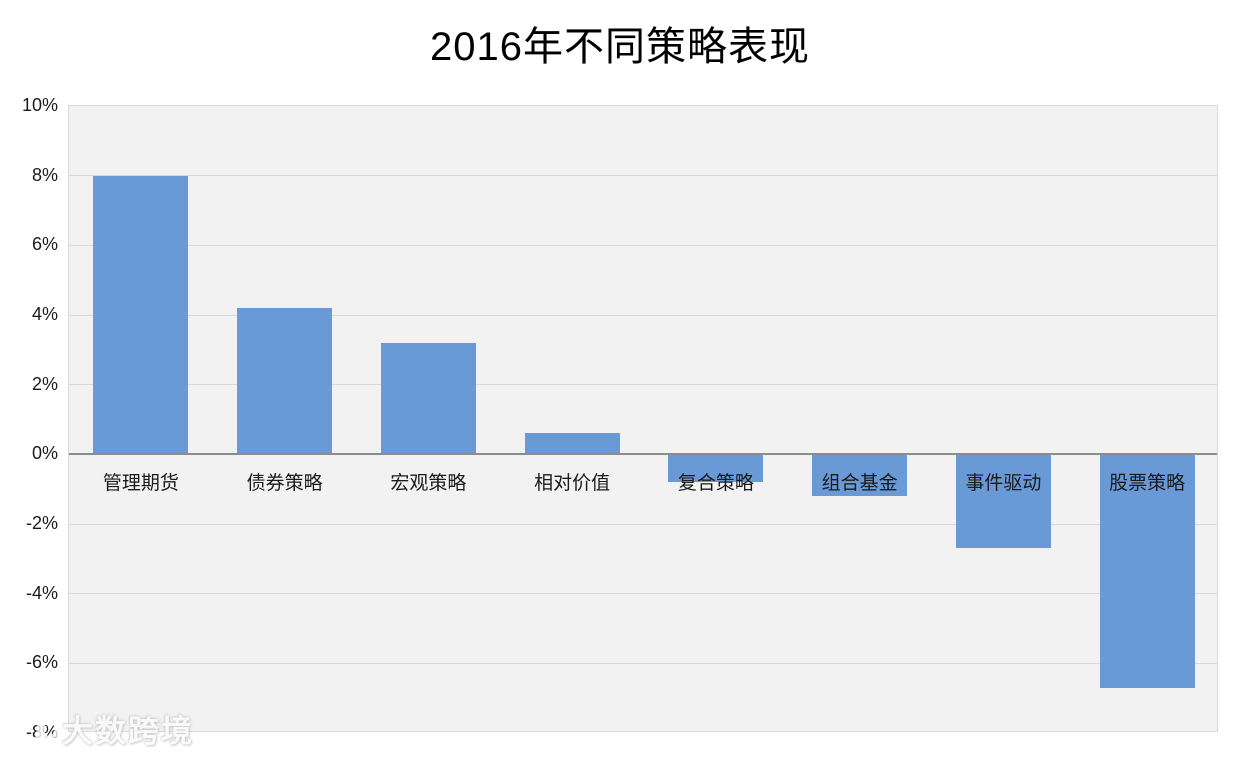 The image size is (1240, 757). I want to click on bar-事件驱动, so click(1003, 501).